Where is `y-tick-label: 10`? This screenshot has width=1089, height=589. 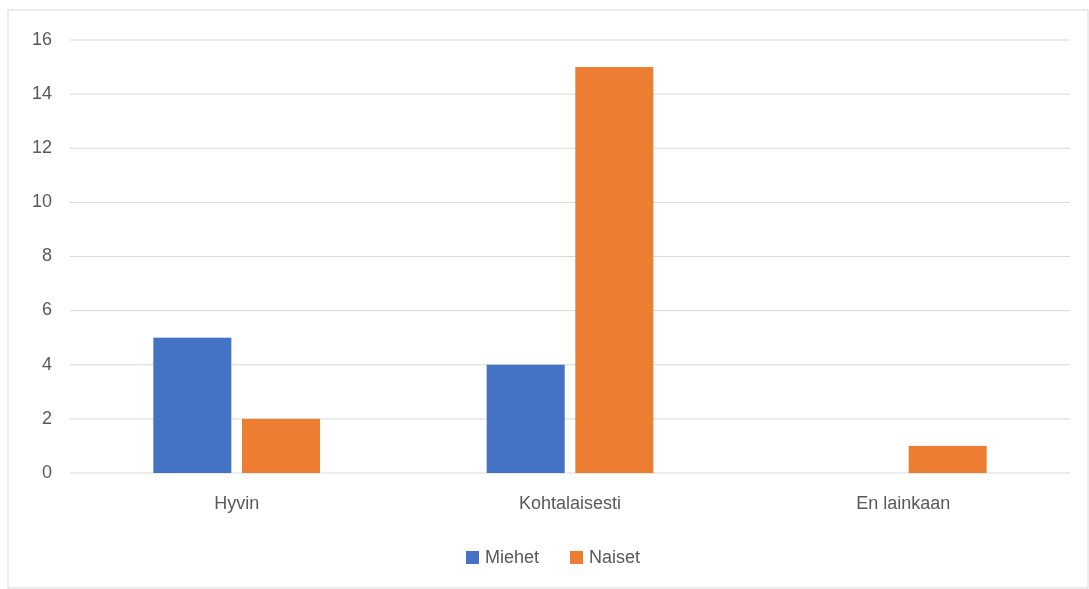 y-tick-label: 10 is located at coordinates (41, 201).